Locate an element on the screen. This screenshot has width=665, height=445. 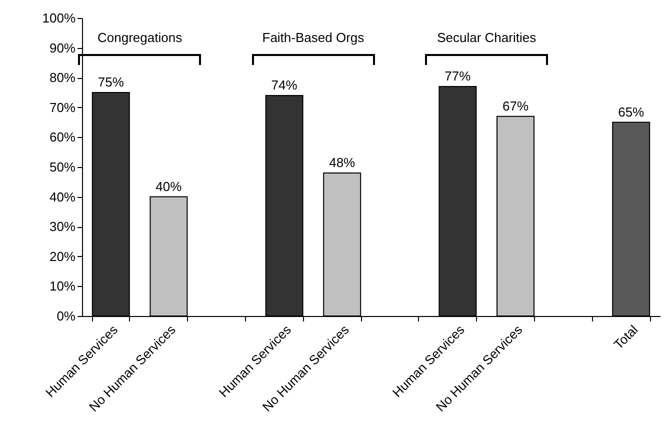
y-tick-label: 70% is located at coordinates (62, 107).